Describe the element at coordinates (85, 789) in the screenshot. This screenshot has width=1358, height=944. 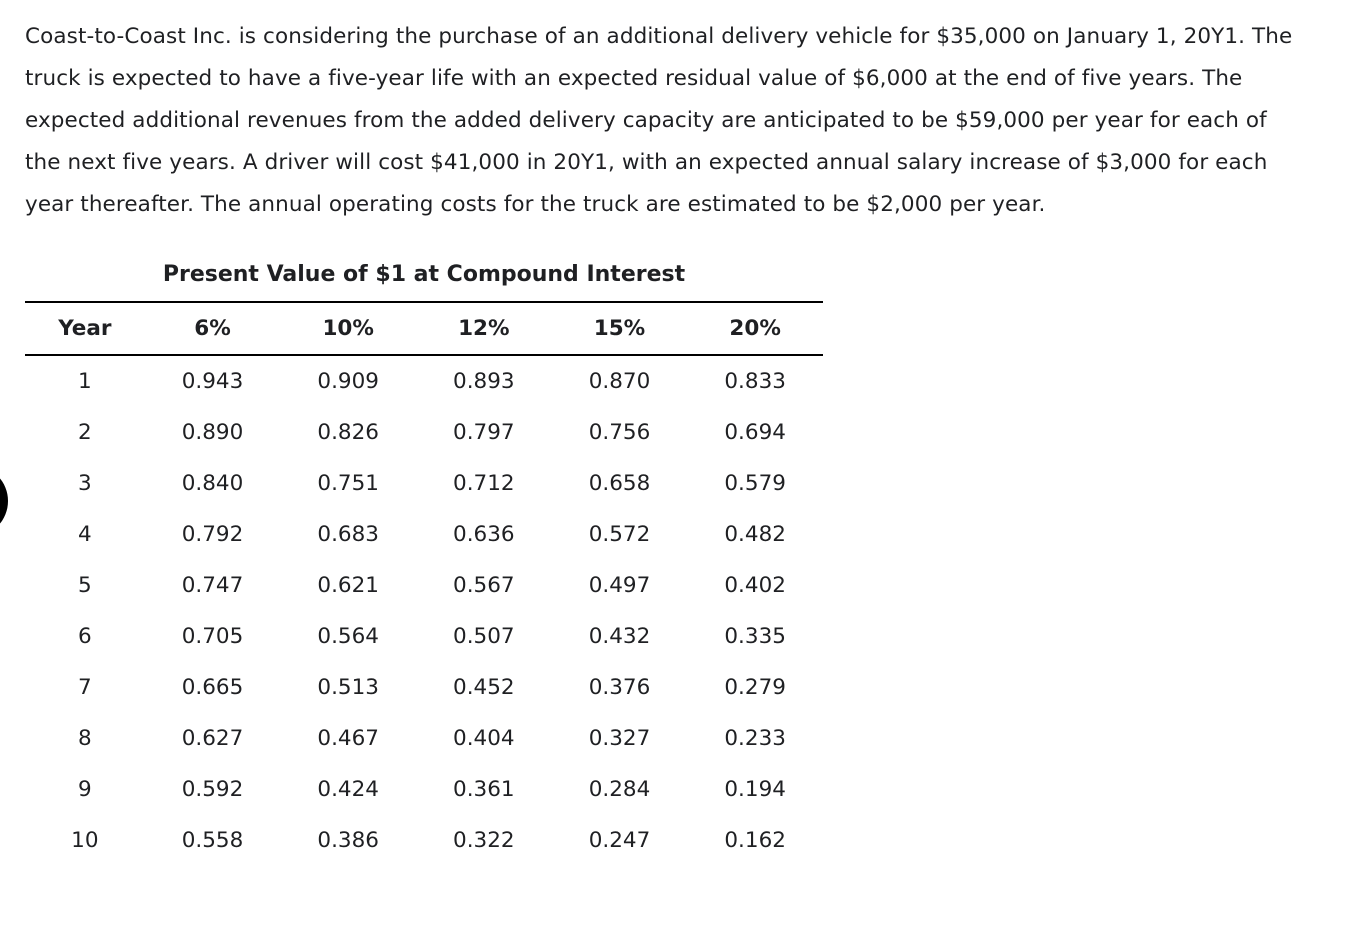
I see `year-cell: 9` at that location.